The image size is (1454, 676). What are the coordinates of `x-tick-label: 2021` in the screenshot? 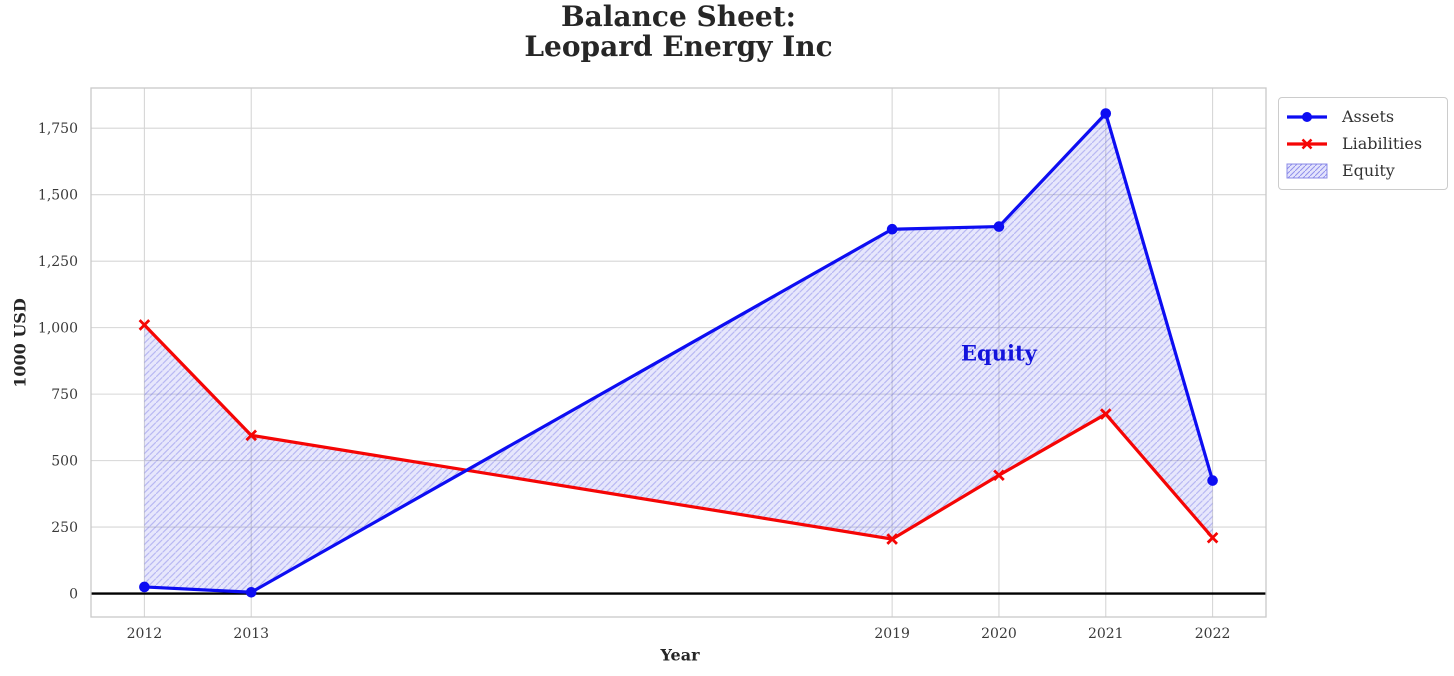 It's located at (1106, 634).